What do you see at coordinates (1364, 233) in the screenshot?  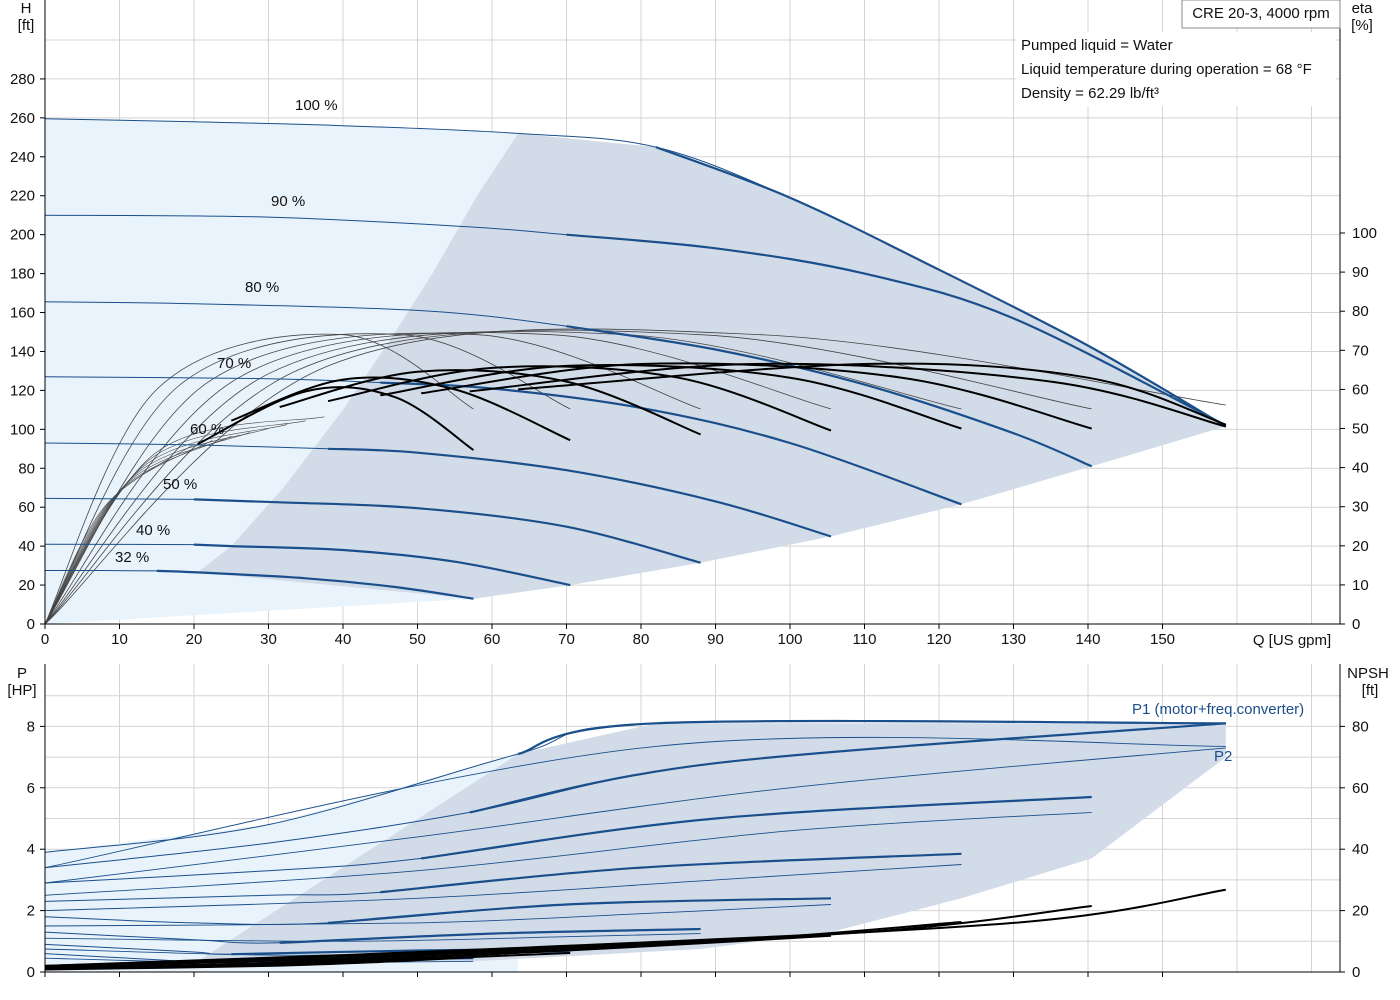 I see `eta-tick-label: 100` at bounding box center [1364, 233].